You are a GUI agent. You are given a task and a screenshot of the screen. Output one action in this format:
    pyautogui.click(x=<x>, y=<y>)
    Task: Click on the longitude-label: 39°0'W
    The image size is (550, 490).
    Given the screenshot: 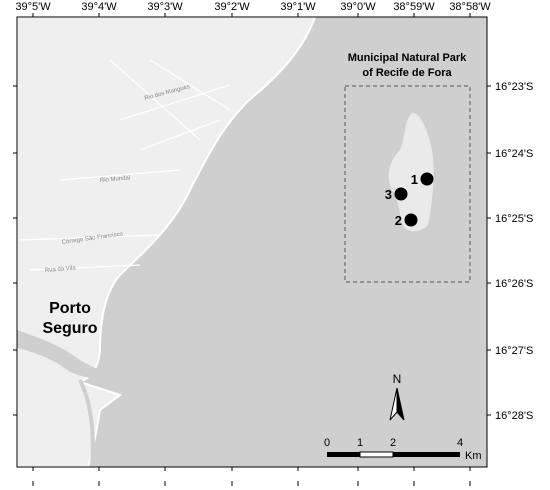 What is the action you would take?
    pyautogui.click(x=358, y=7)
    